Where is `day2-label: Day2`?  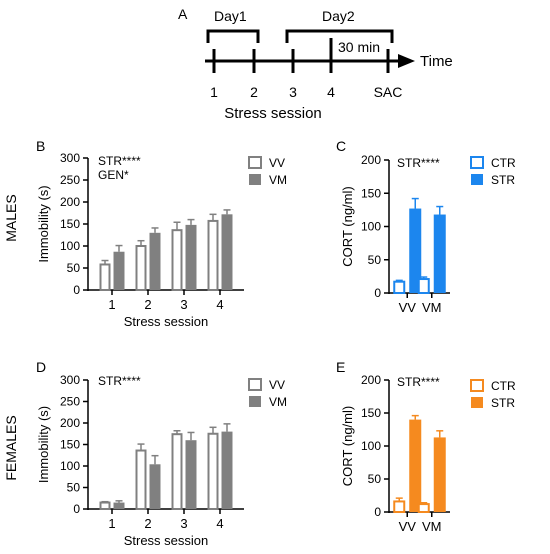 day2-label: Day2 is located at coordinates (338, 16).